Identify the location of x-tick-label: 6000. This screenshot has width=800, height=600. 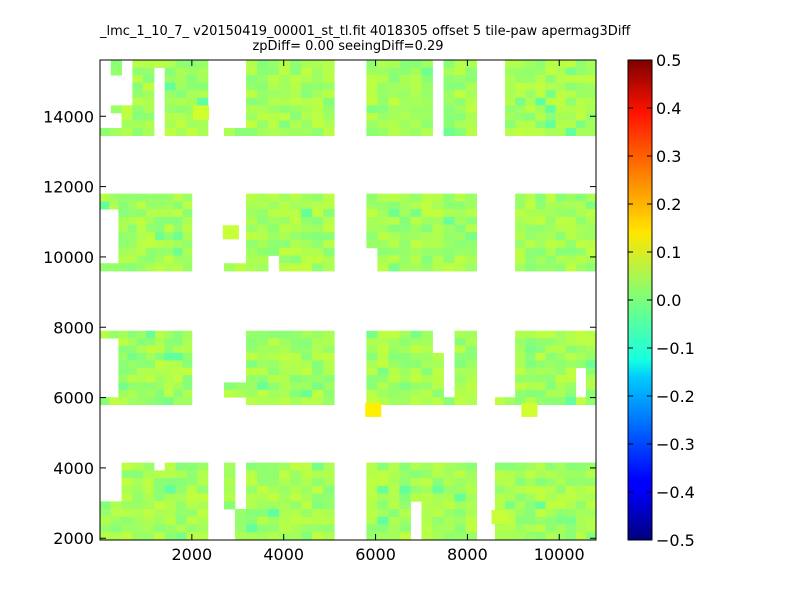
(375, 554).